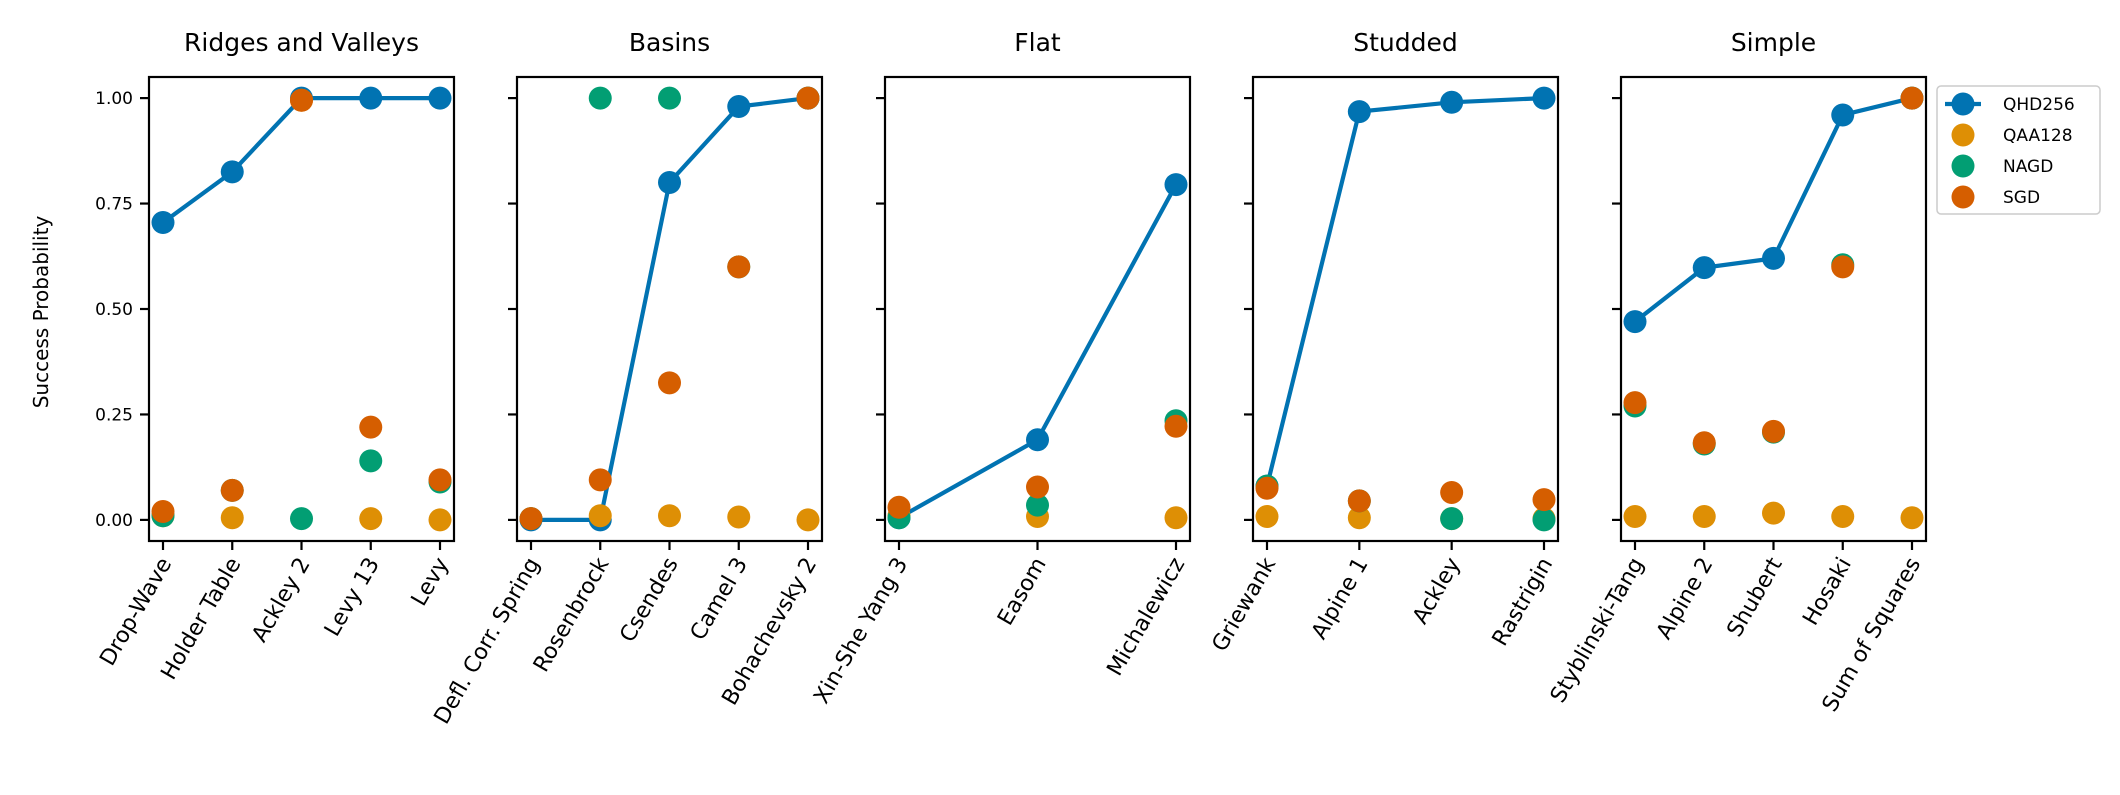 The width and height of the screenshot is (2120, 795). I want to click on x-tick-label: Xin-She Yang 3, so click(861, 631).